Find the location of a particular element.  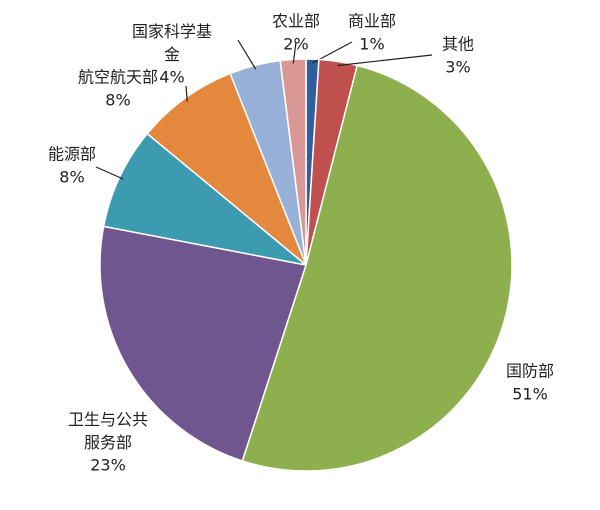

value-label: 4% is located at coordinates (171, 77).